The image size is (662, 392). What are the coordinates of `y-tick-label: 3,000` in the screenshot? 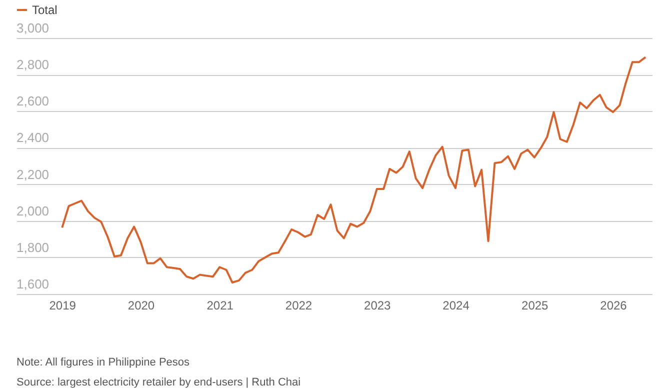 It's located at (33, 28).